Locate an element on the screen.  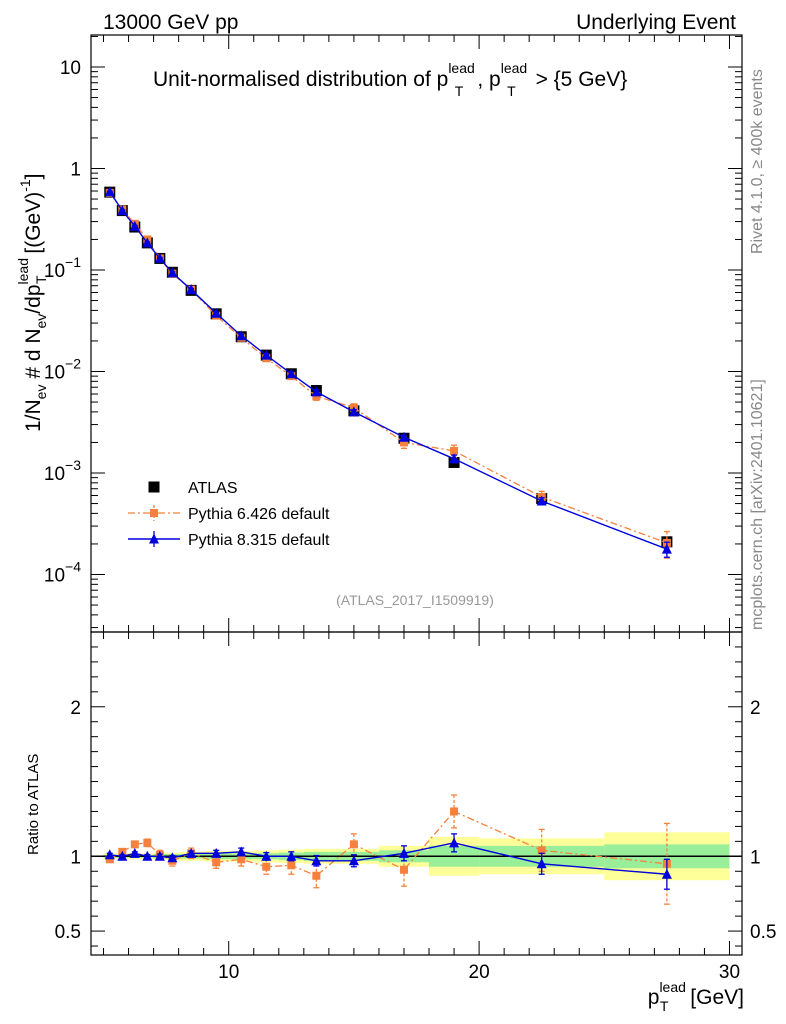
x-tick-label: 30 is located at coordinates (729, 972).